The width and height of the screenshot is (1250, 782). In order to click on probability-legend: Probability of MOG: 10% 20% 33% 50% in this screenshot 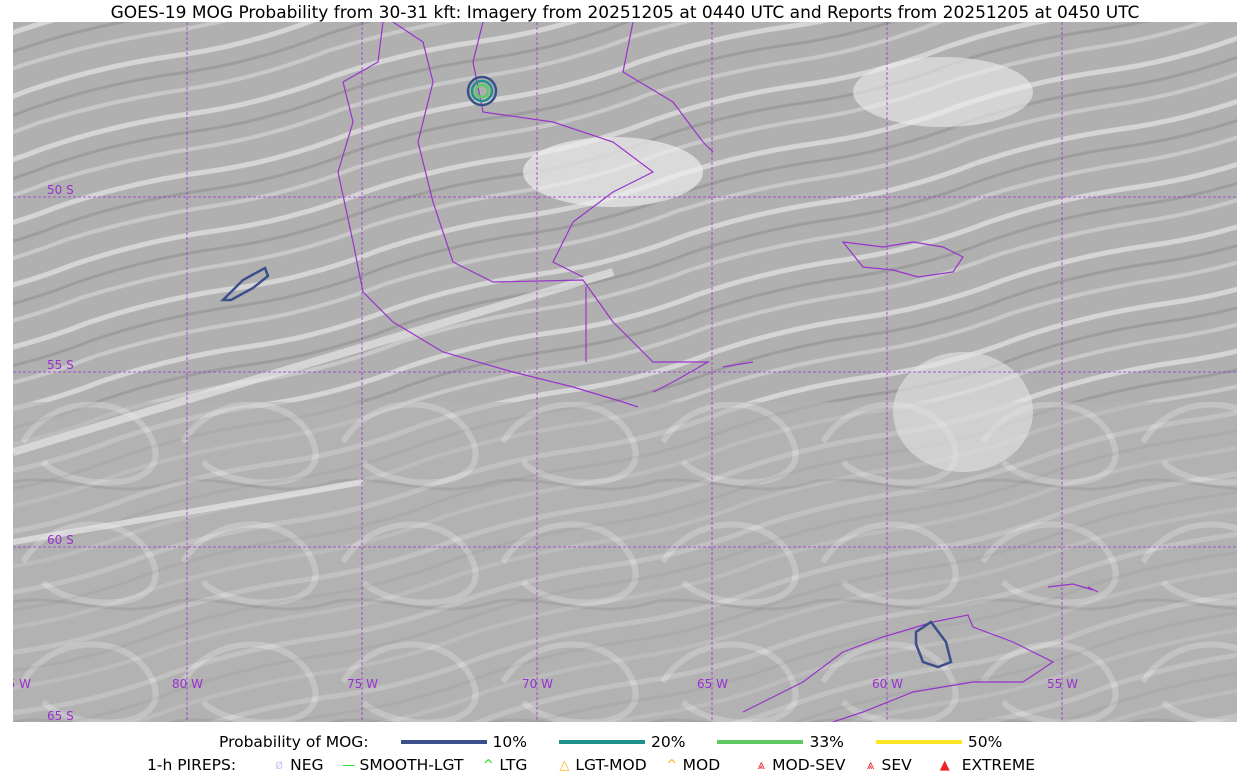, I will do `click(625, 742)`.